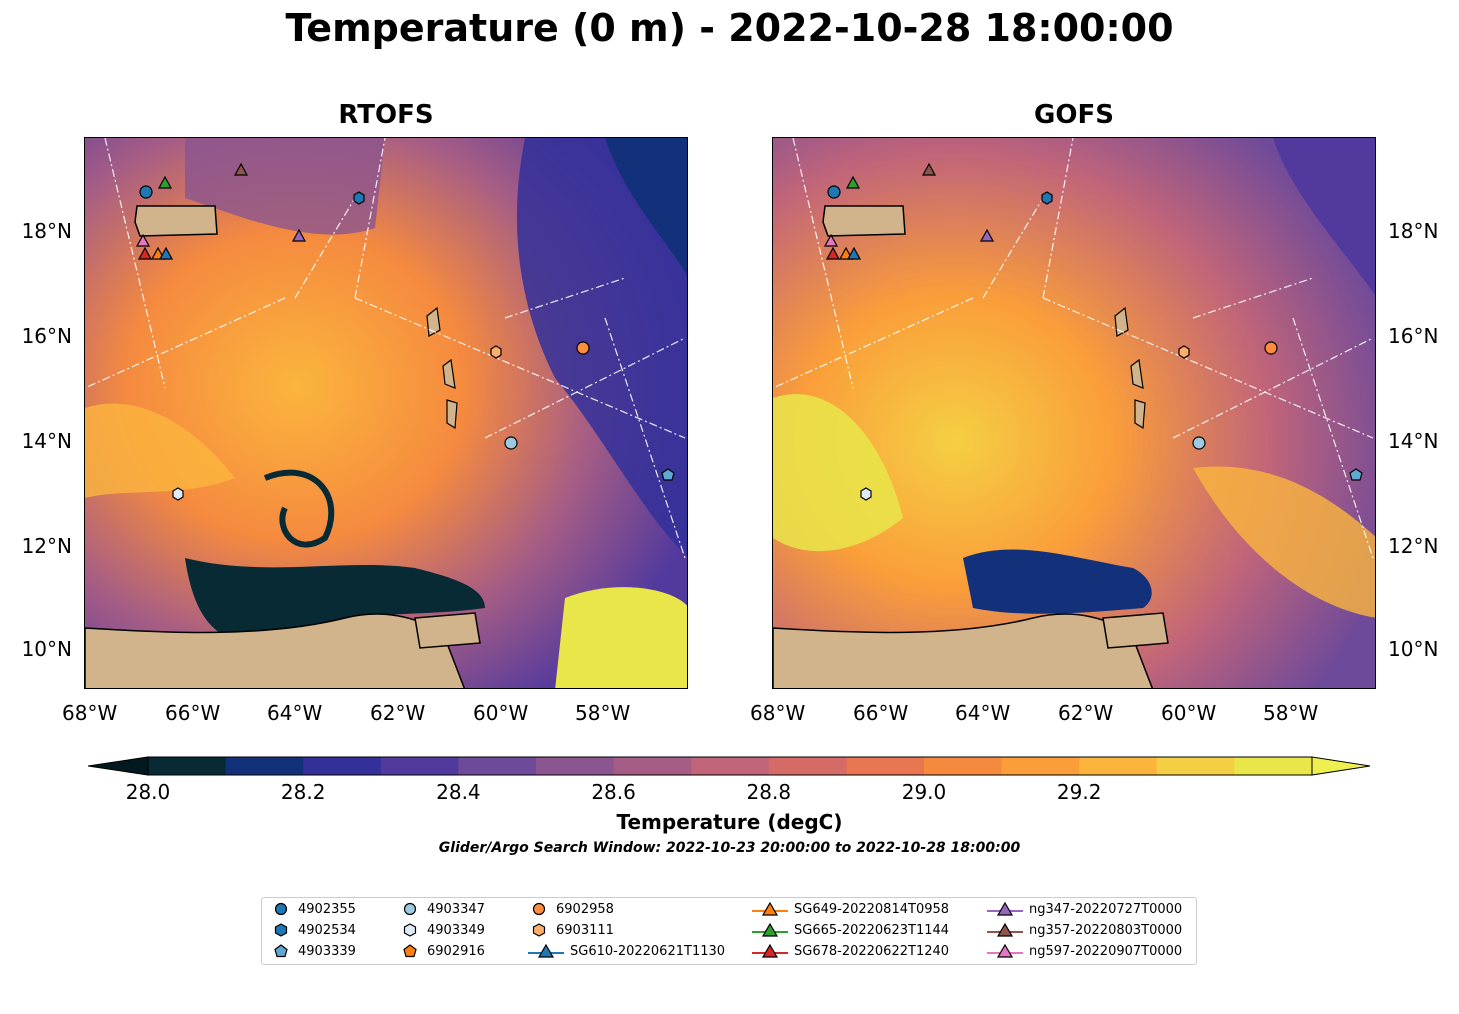 The height and width of the screenshot is (1014, 1459). I want to click on rtofs-panel-title: RTOFS, so click(386, 115).